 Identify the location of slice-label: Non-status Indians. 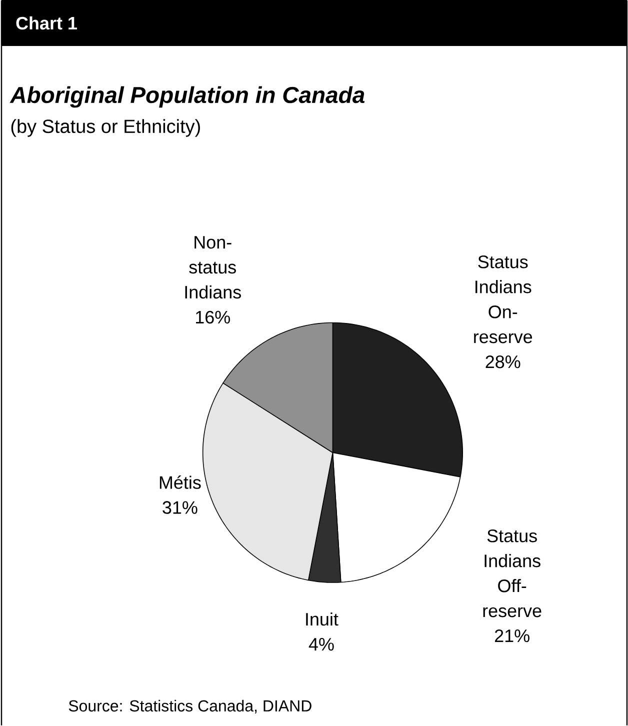
(213, 267).